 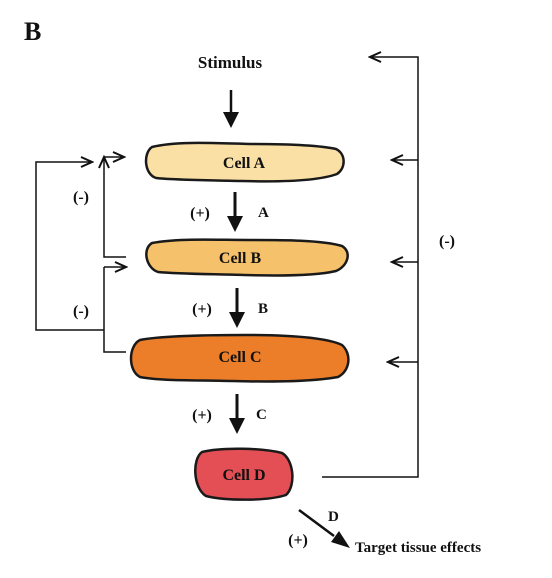 I want to click on long-feedback-loop, so click(x=370, y=267).